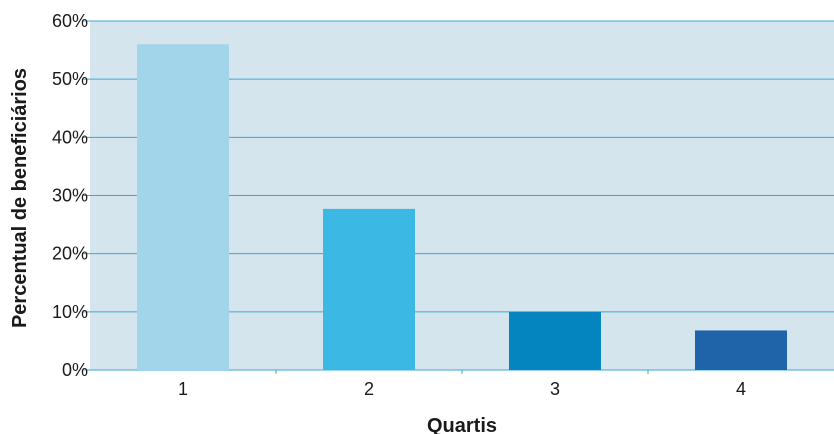  I want to click on y-tick-label: 0%, so click(75, 370).